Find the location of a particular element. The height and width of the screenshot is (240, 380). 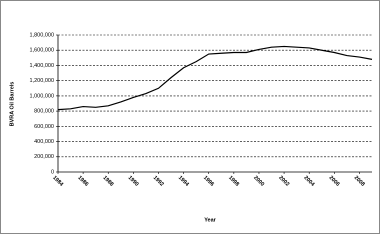

y-tick-label: 1,400,000 is located at coordinates (42, 66).